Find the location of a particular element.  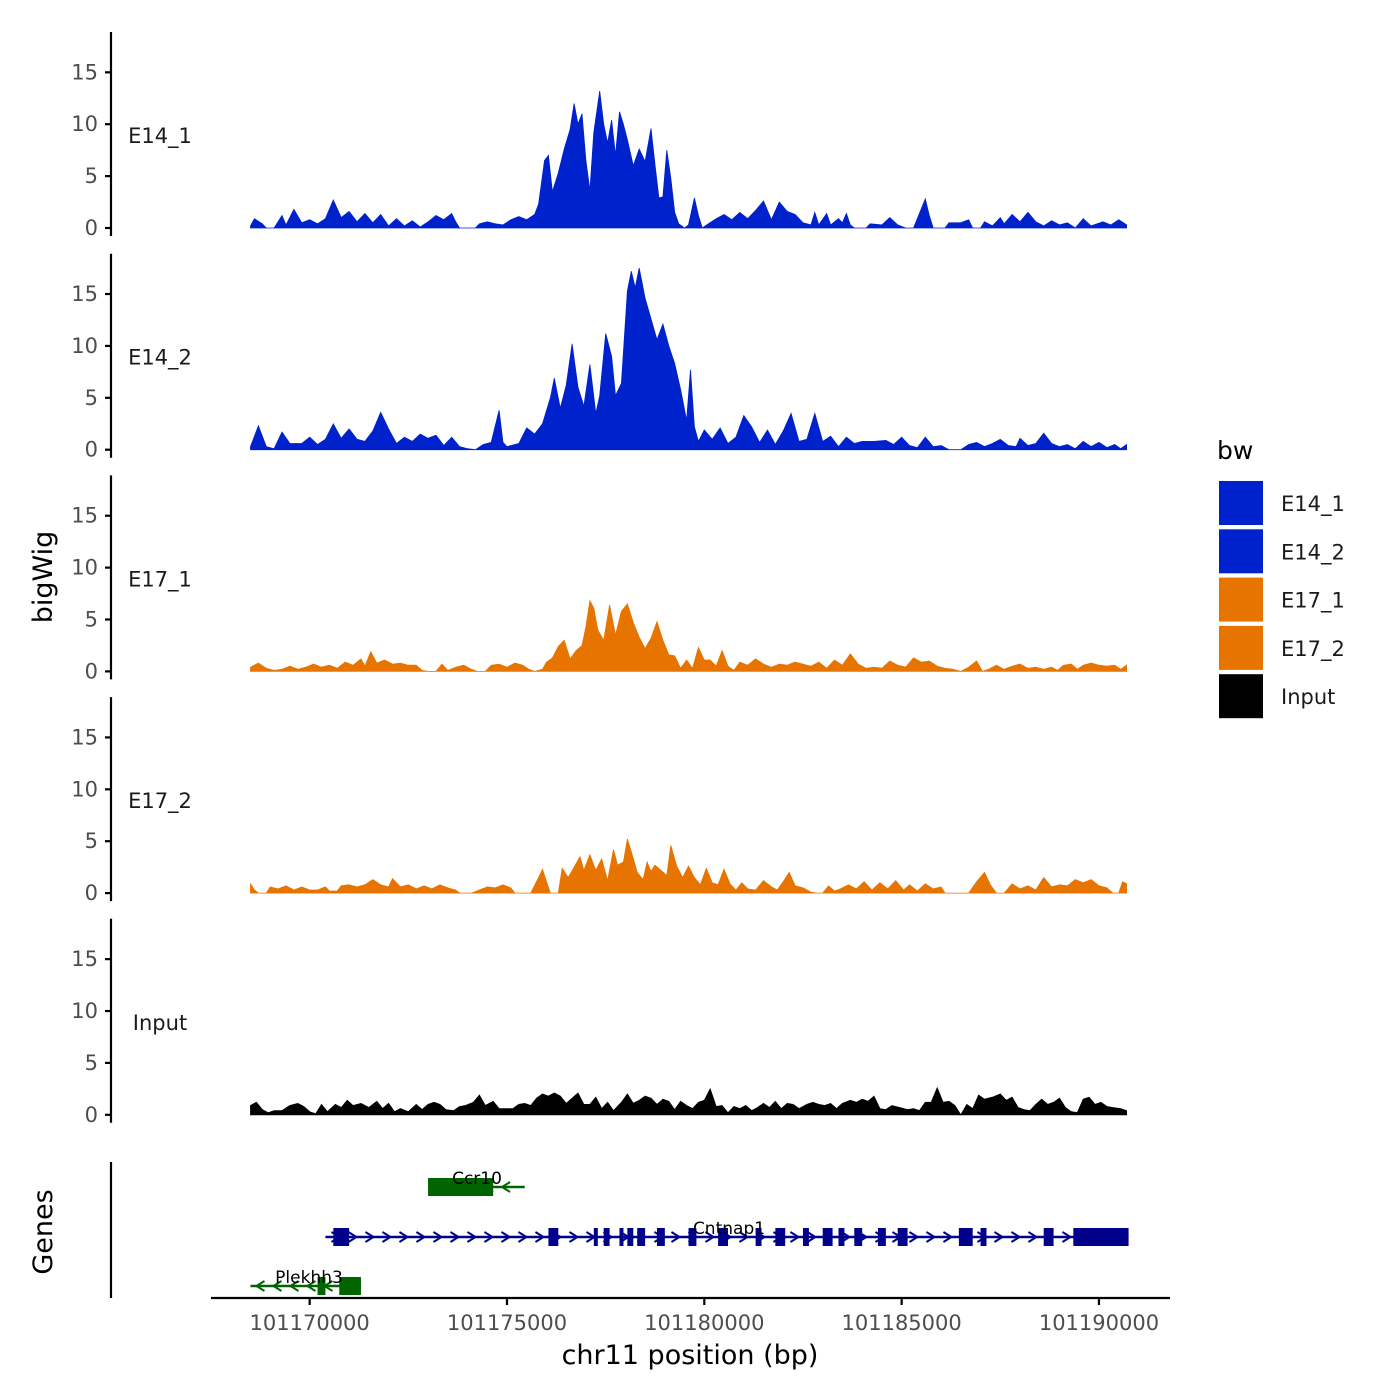

x-tick-label: 101180000 is located at coordinates (704, 1323).